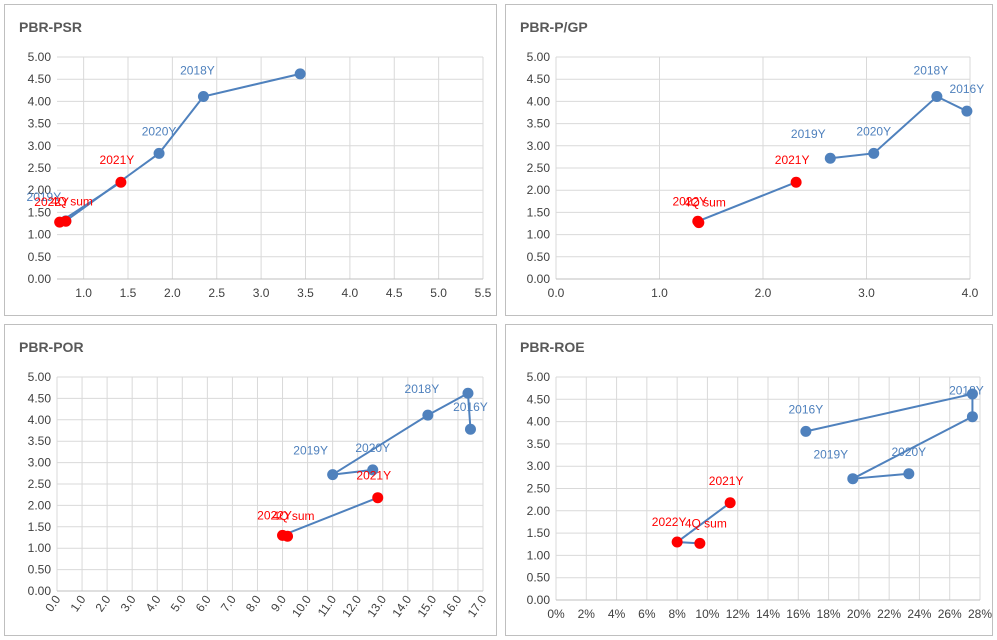 This screenshot has height=640, width=997. I want to click on x-tick-label: 16.0, so click(452, 605).